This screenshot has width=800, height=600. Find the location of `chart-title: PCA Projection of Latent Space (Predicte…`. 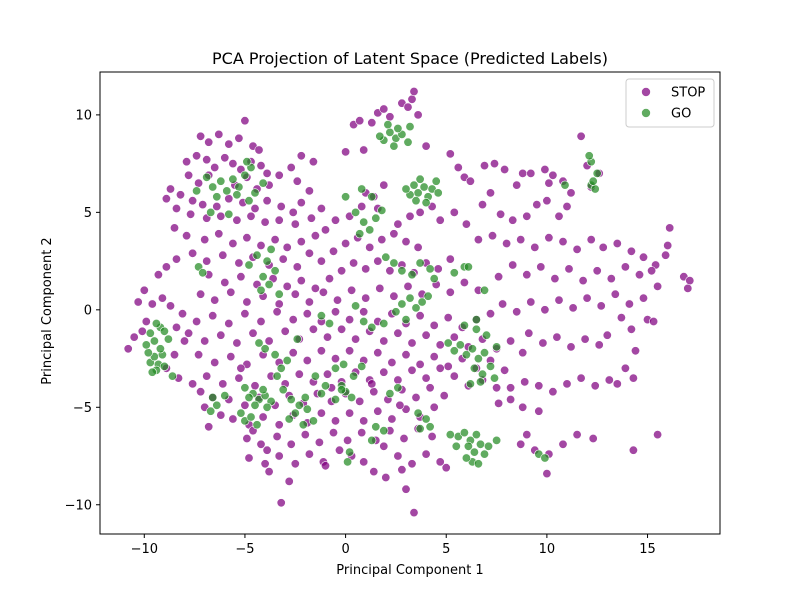

chart-title: PCA Projection of Latent Space (Predicte… is located at coordinates (410, 58).